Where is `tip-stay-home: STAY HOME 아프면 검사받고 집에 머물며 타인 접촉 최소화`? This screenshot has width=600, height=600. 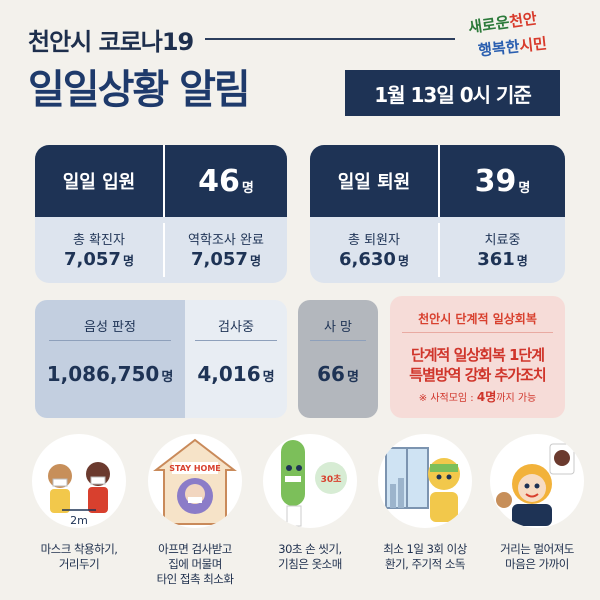 tip-stay-home: STAY HOME 아프면 검사받고 집에 머물며 타인 접촉 최소화 is located at coordinates (195, 514).